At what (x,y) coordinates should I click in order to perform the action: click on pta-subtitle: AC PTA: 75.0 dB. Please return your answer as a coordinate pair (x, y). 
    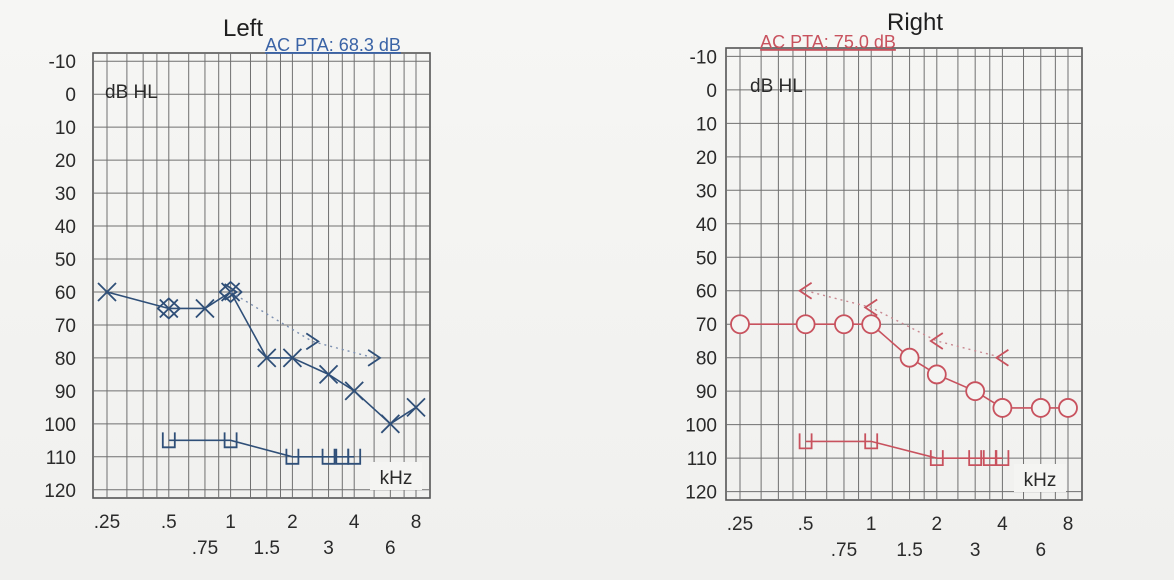
    Looking at the image, I should click on (828, 42).